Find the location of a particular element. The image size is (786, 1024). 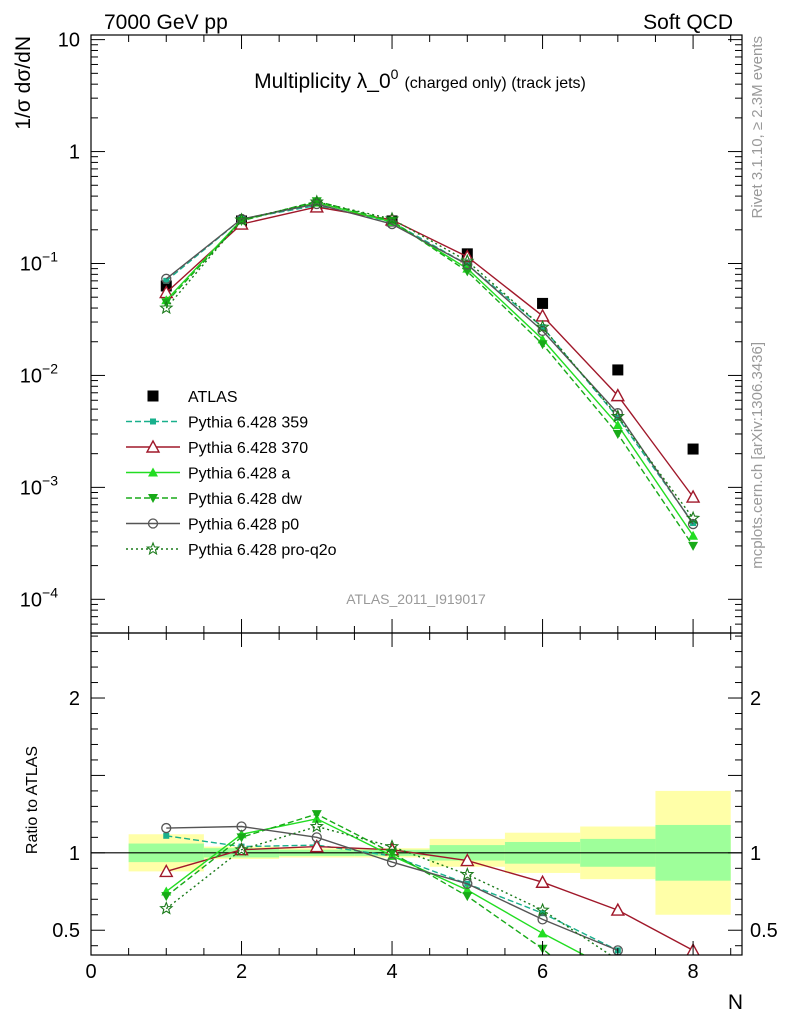

header-category-label: Soft QCD is located at coordinates (688, 22).